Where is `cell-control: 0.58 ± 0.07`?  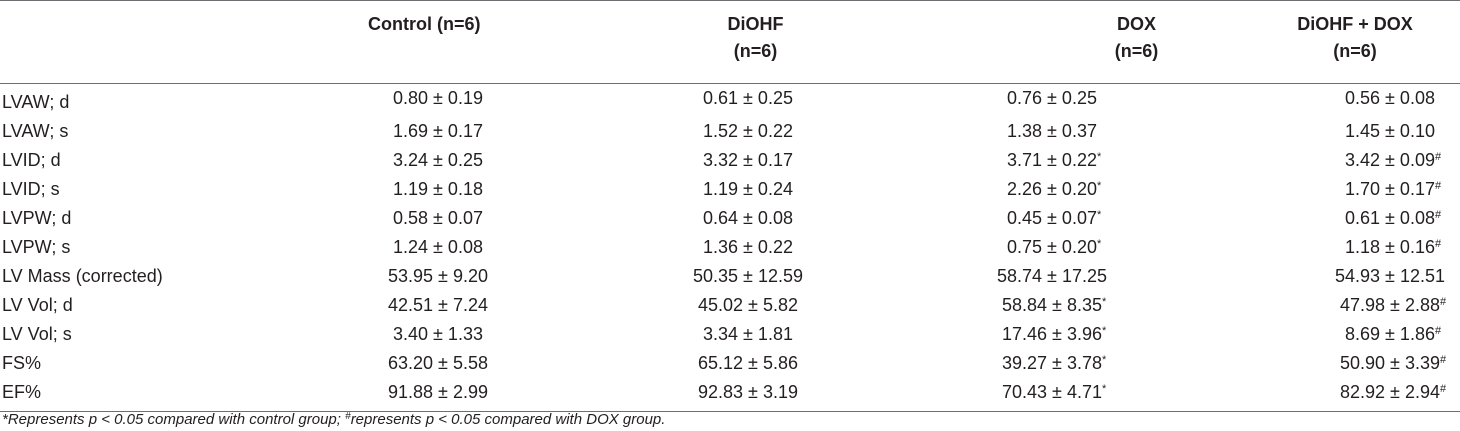
cell-control: 0.58 ± 0.07 is located at coordinates (464, 218).